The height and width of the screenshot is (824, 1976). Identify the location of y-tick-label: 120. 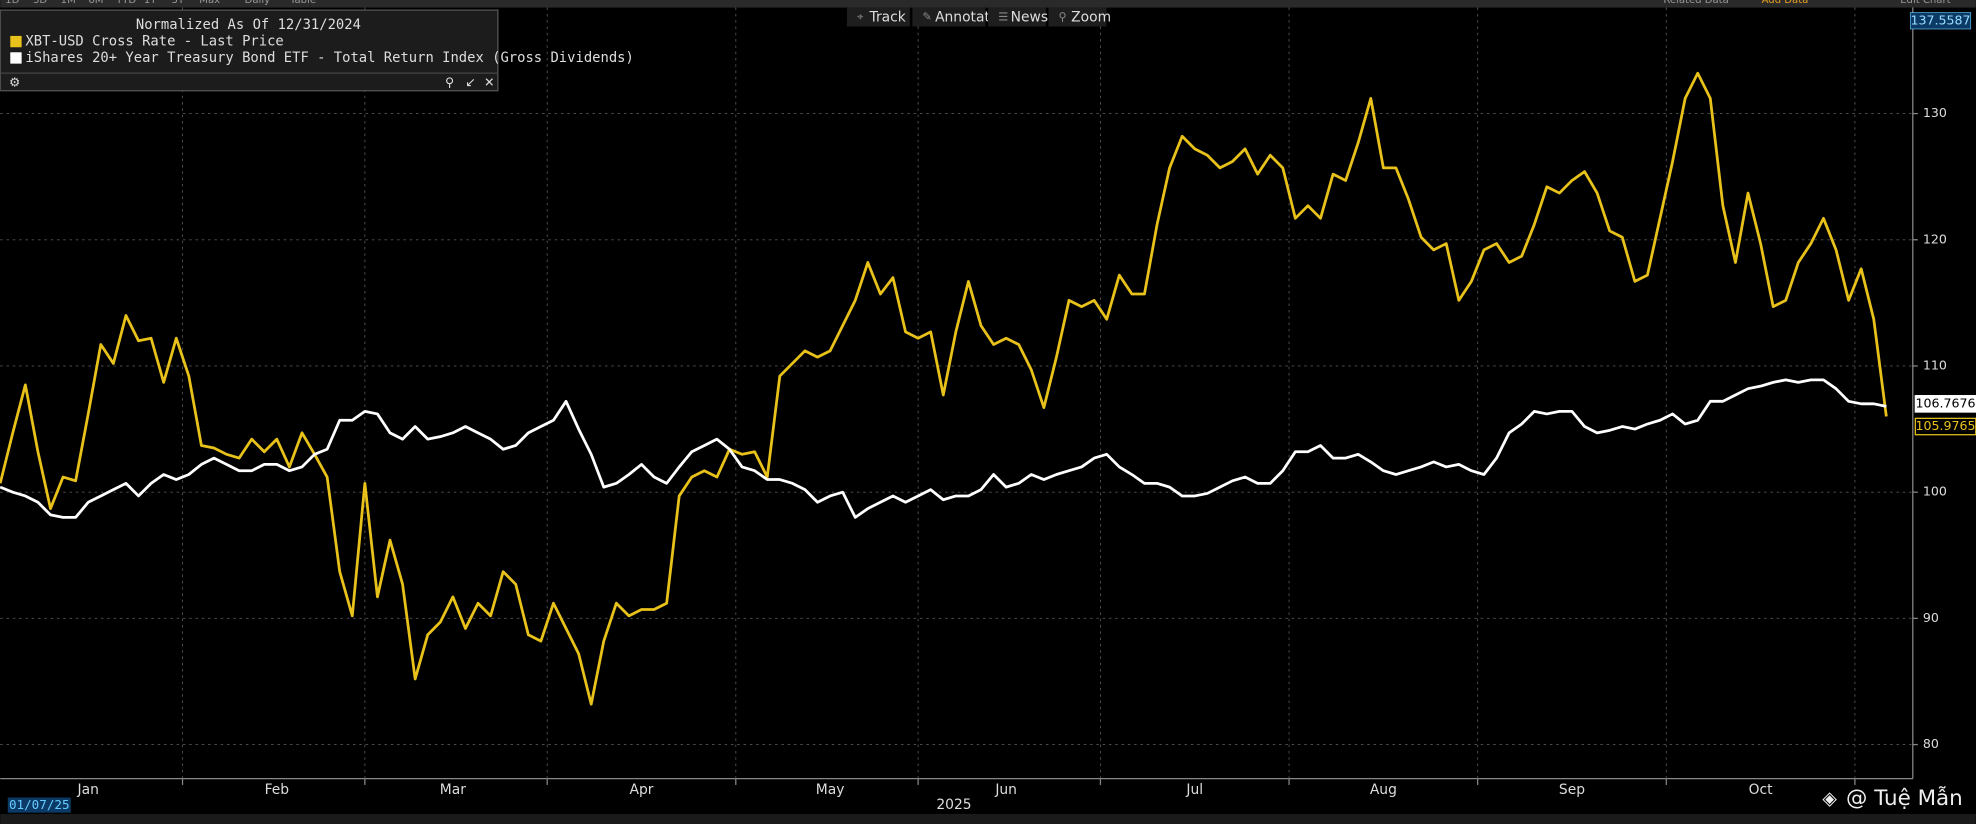
(1935, 238).